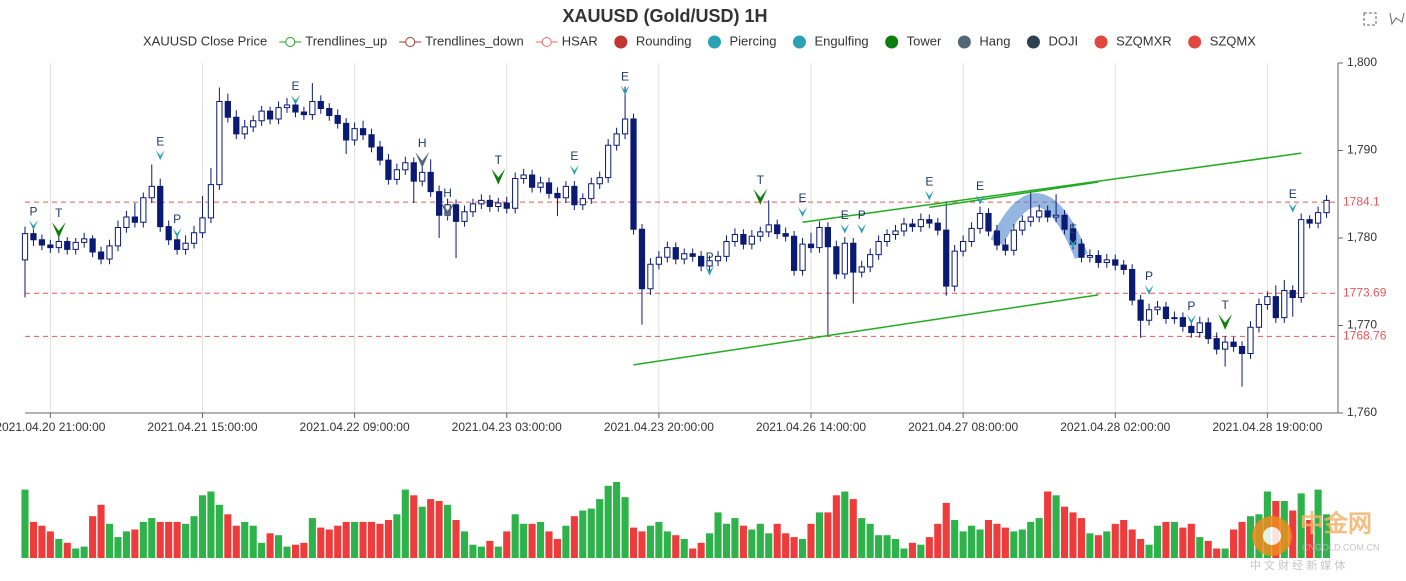 This screenshot has height=581, width=1406. Describe the element at coordinates (1267, 427) in the screenshot. I see `x-tick-label: 2021.04.28 19:00:00` at that location.